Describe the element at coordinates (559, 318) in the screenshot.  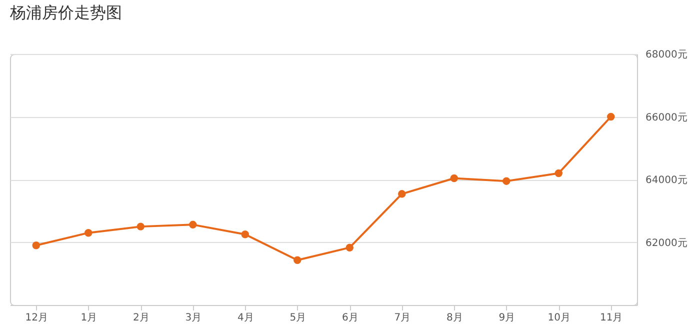
I see `x-tick-label: 10月` at that location.